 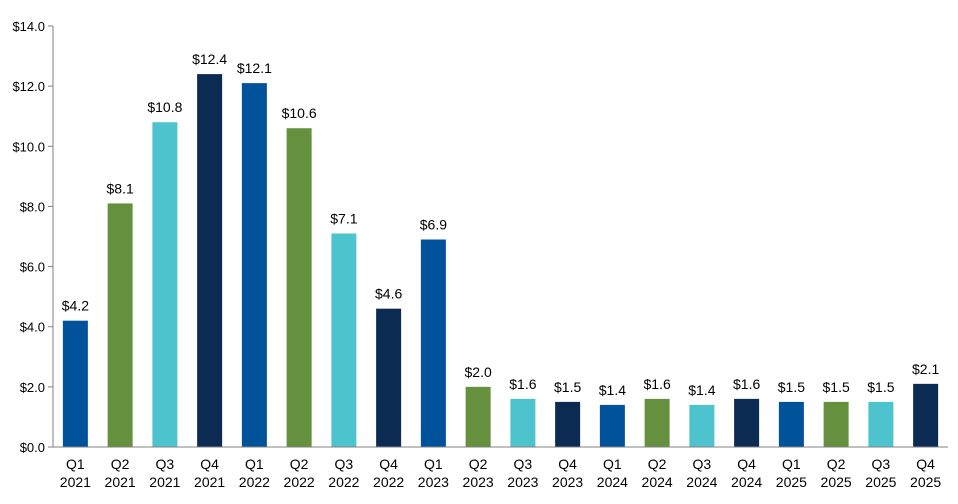 I want to click on bar-q1-2021, so click(x=75, y=383).